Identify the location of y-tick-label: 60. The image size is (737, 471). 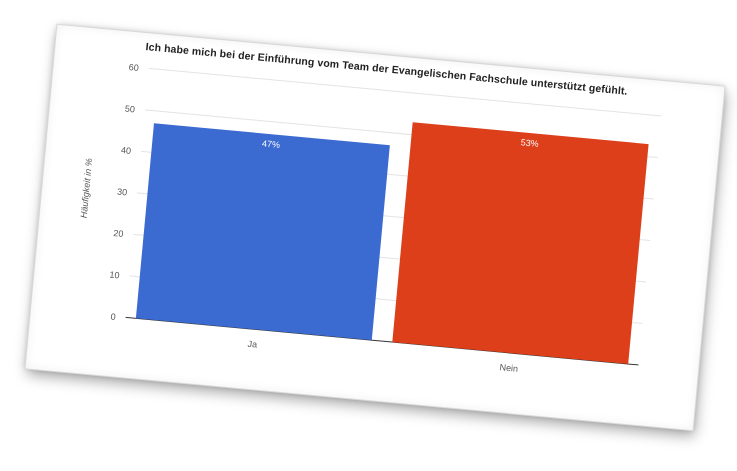
(133, 67).